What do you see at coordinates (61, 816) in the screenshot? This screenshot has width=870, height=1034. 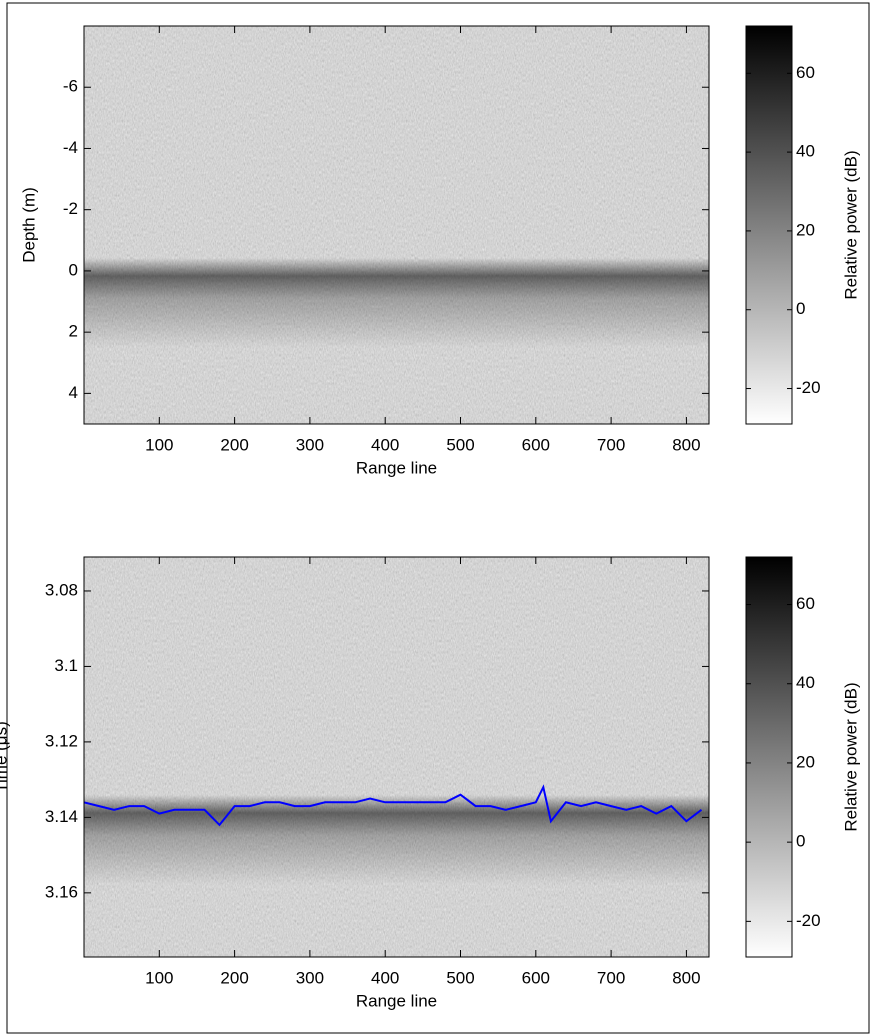 I see `y-tick-label: 3.14` at bounding box center [61, 816].